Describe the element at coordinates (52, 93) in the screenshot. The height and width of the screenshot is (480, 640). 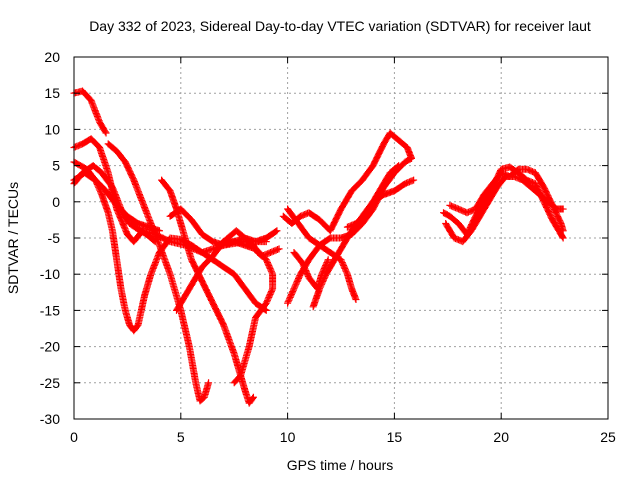
I see `y-tick-label: 15` at that location.